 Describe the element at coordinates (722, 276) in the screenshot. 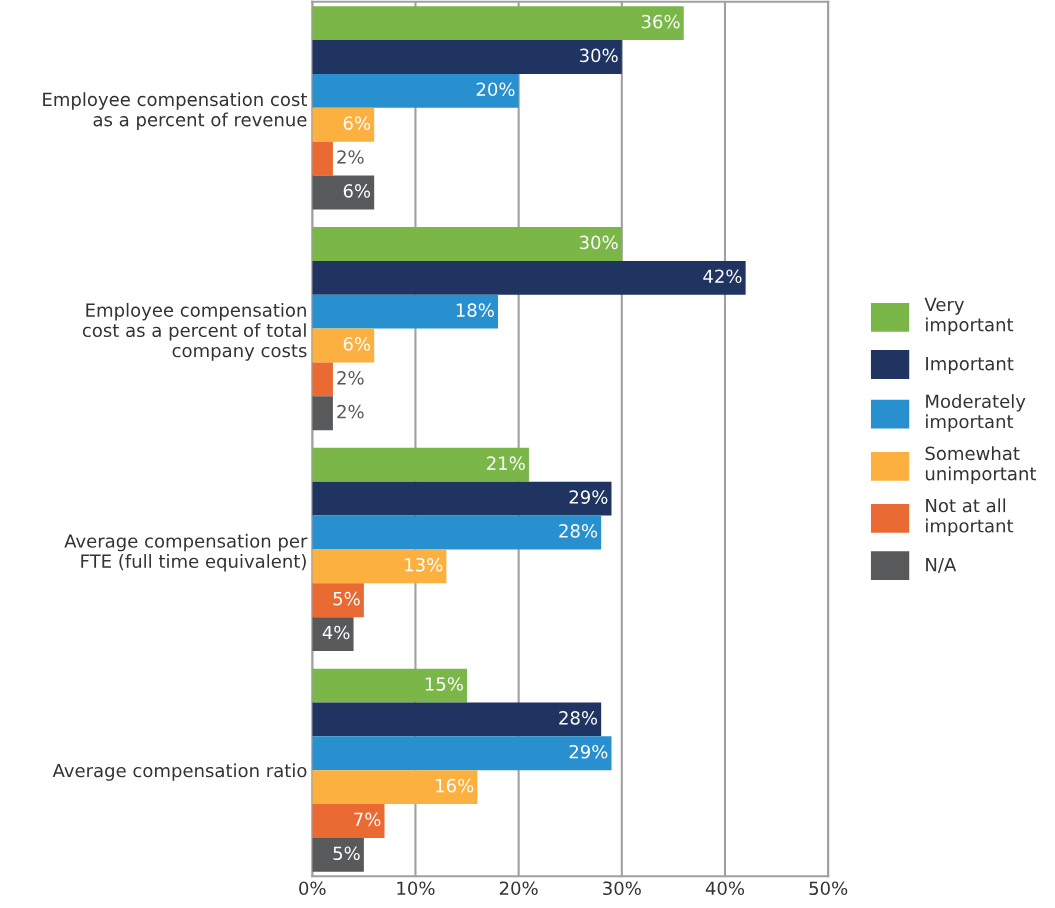

I see `data-label: 42%` at that location.